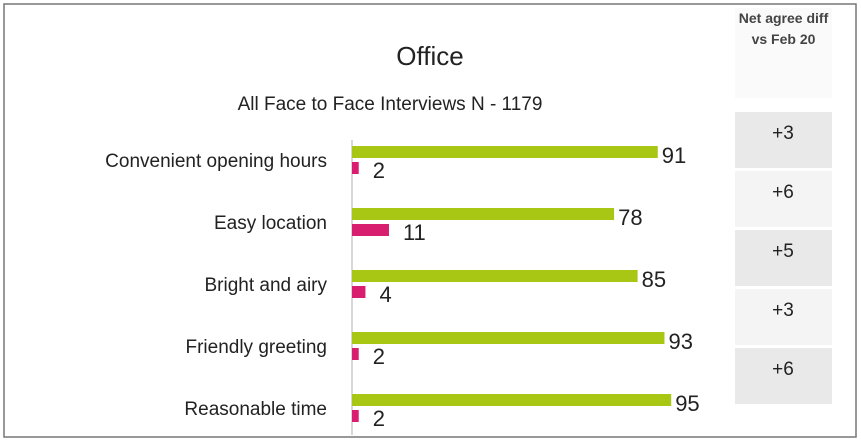 This screenshot has width=861, height=448. Describe the element at coordinates (270, 223) in the screenshot. I see `category-label: Easy location` at that location.